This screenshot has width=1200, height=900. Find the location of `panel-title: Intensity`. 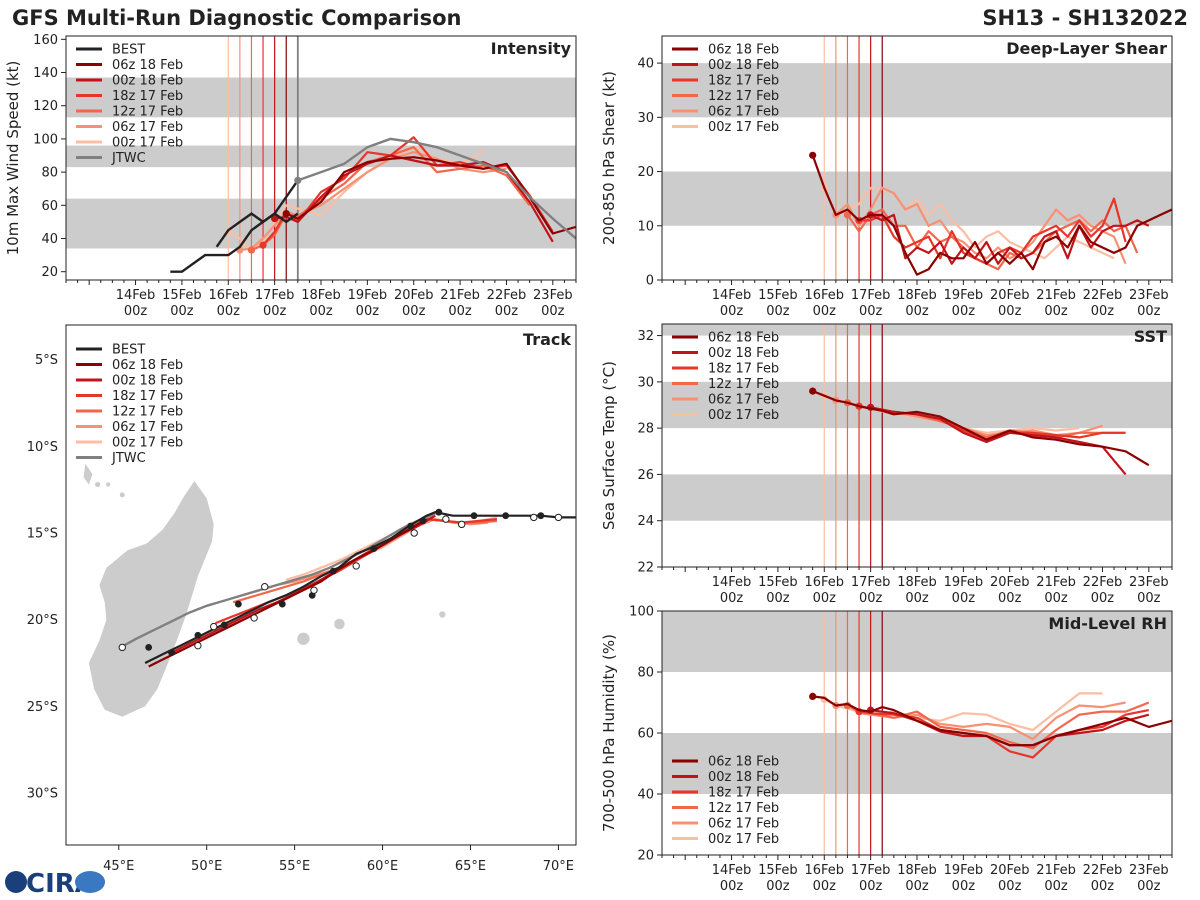

panel-title: Intensity is located at coordinates (531, 48).